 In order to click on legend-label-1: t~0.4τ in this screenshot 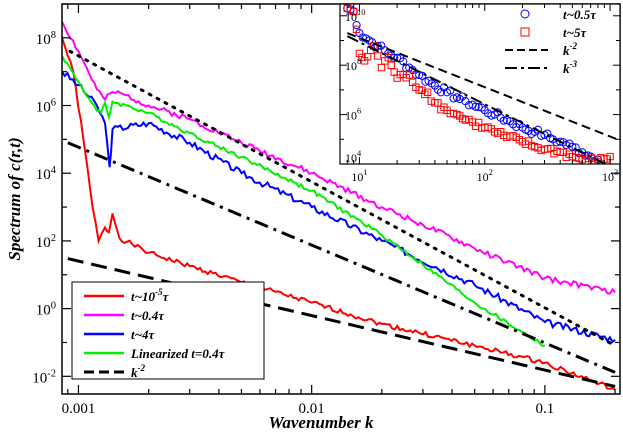, I will do `click(148, 315)`.